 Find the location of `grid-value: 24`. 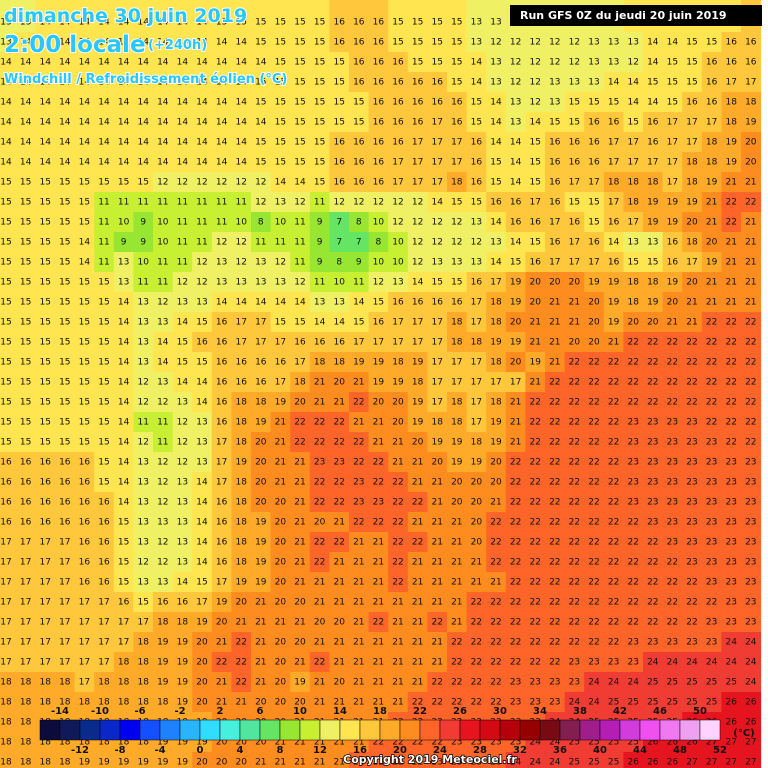

grid-value: 24 is located at coordinates (751, 643).